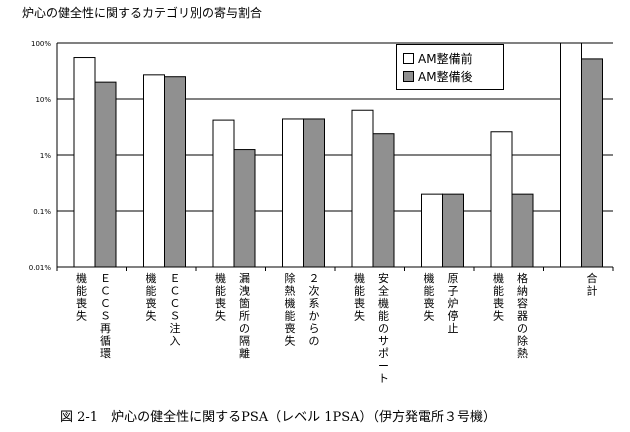 This screenshot has height=432, width=630. What do you see at coordinates (175, 310) in the screenshot?
I see `category-label-line2: ＥＣＣＳ注入` at bounding box center [175, 310].